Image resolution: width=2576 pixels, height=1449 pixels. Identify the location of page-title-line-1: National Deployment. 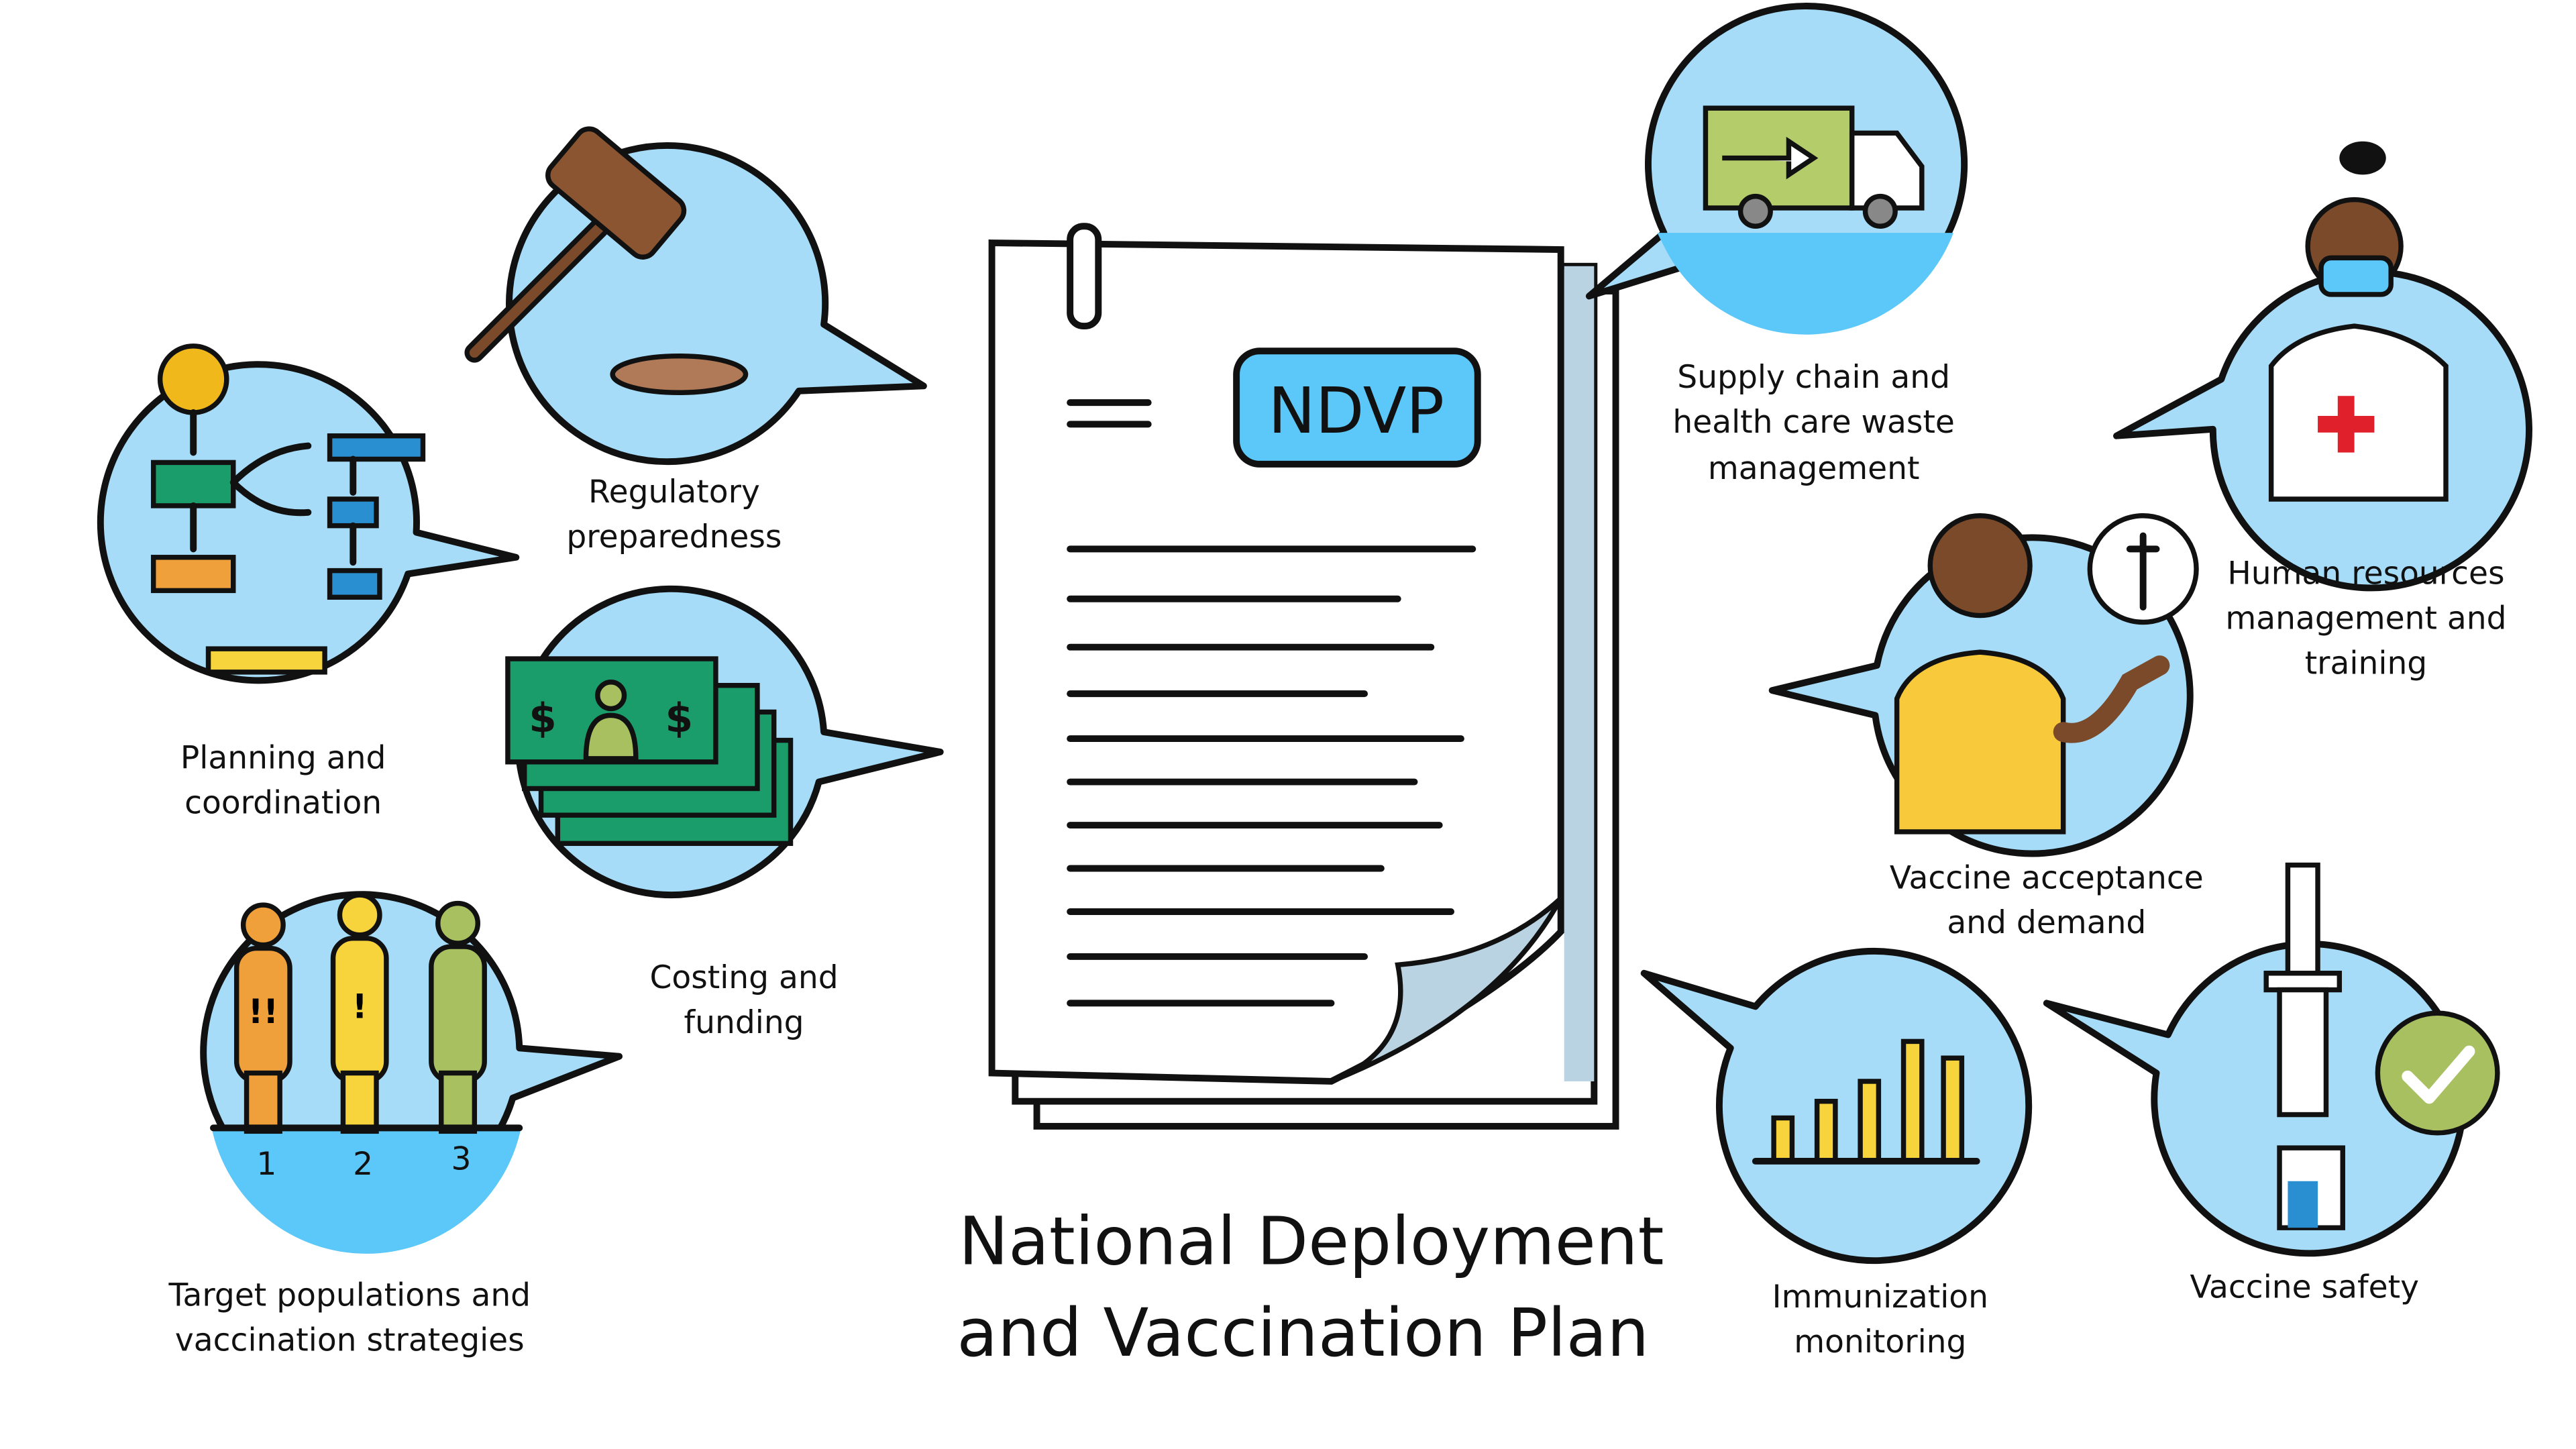
(1311, 1242).